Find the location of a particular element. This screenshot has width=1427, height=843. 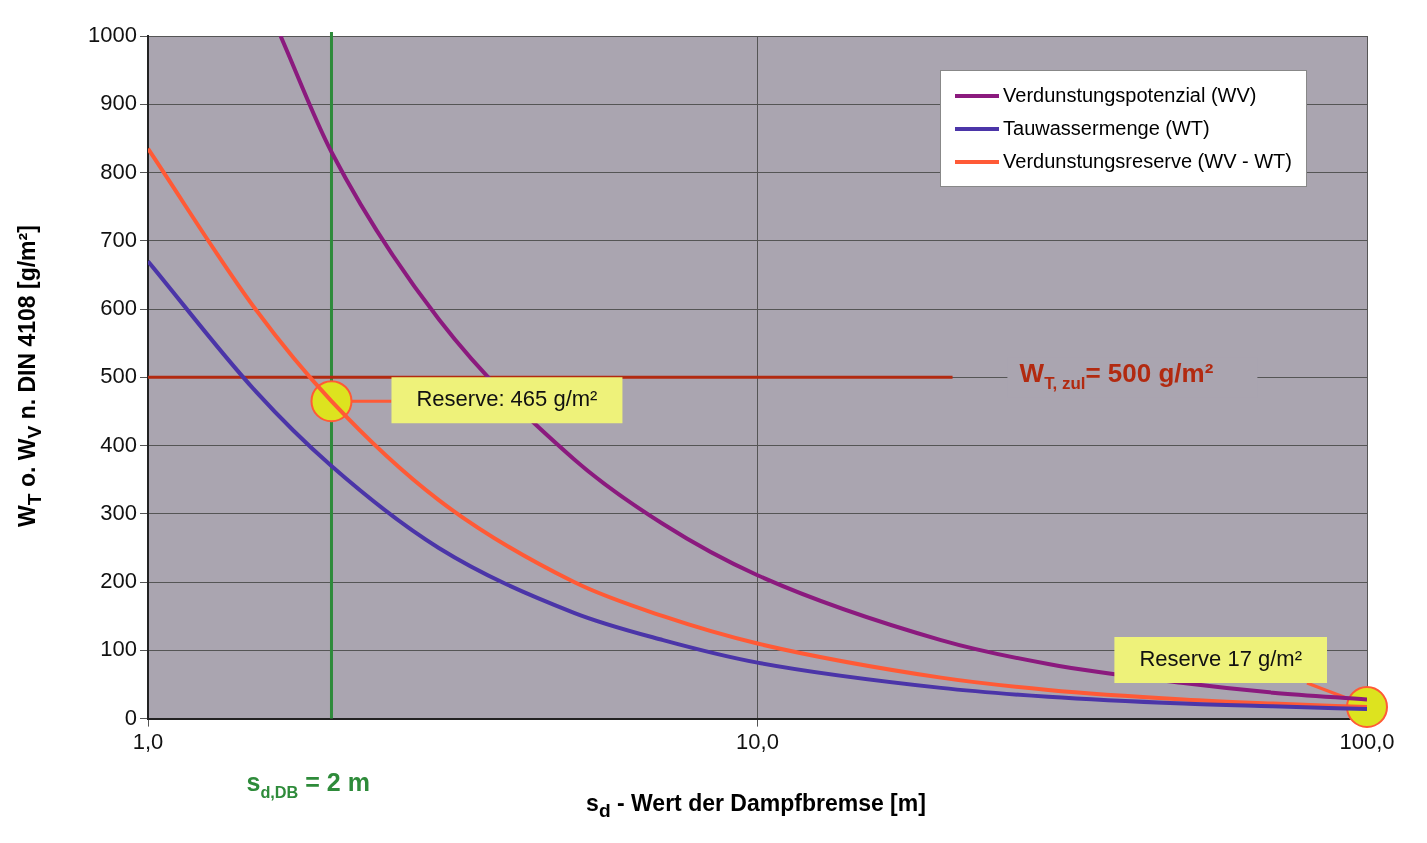

y-tick-label: 900 is located at coordinates (118, 103).